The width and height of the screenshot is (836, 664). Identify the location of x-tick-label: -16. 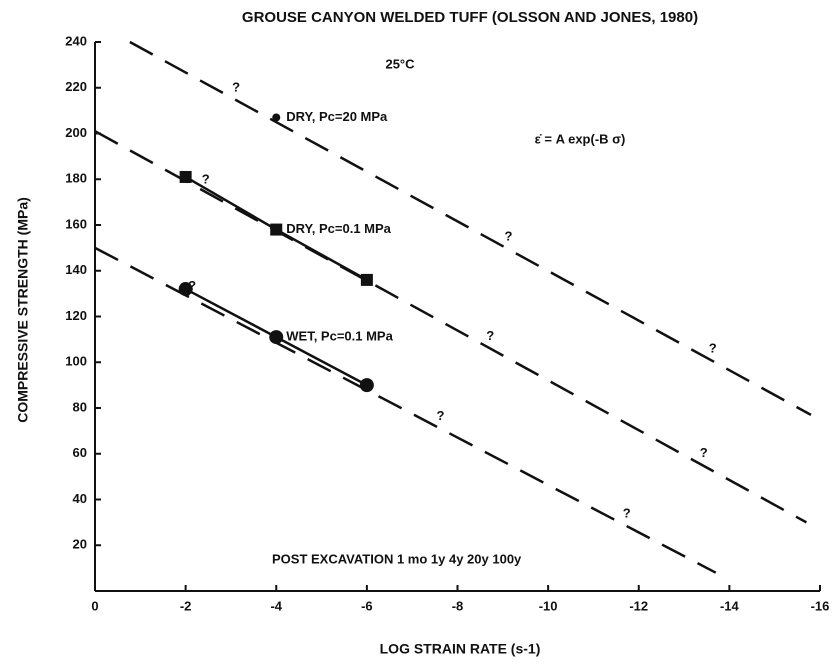
(820, 605).